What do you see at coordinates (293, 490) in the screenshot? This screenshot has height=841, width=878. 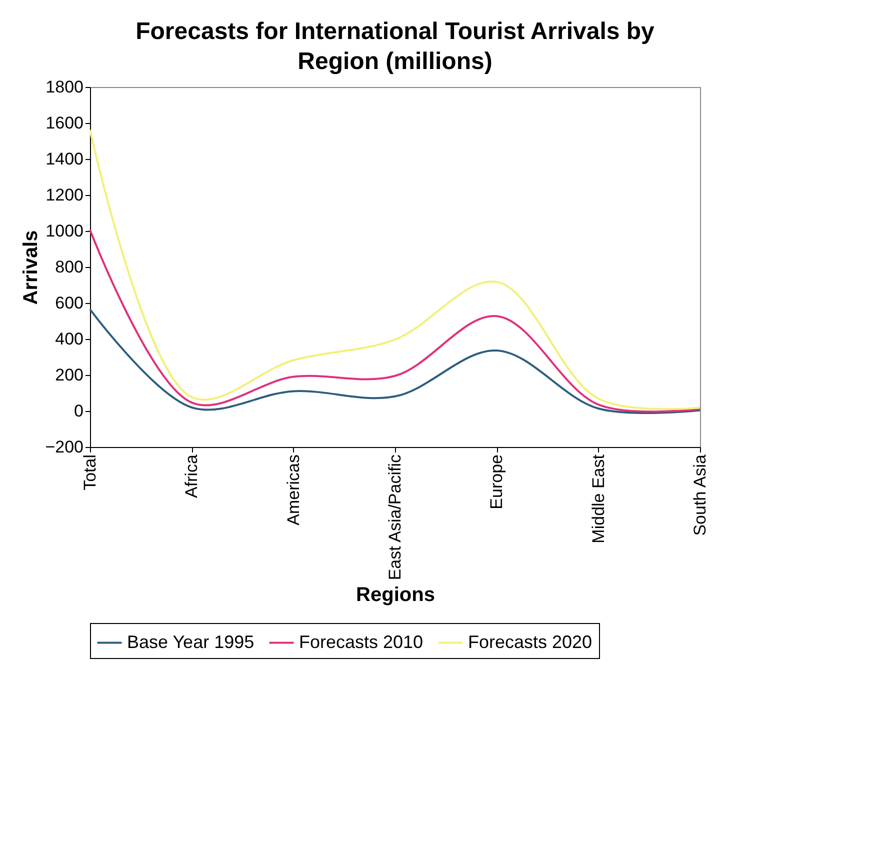 I see `x-tick-label: Americas` at bounding box center [293, 490].